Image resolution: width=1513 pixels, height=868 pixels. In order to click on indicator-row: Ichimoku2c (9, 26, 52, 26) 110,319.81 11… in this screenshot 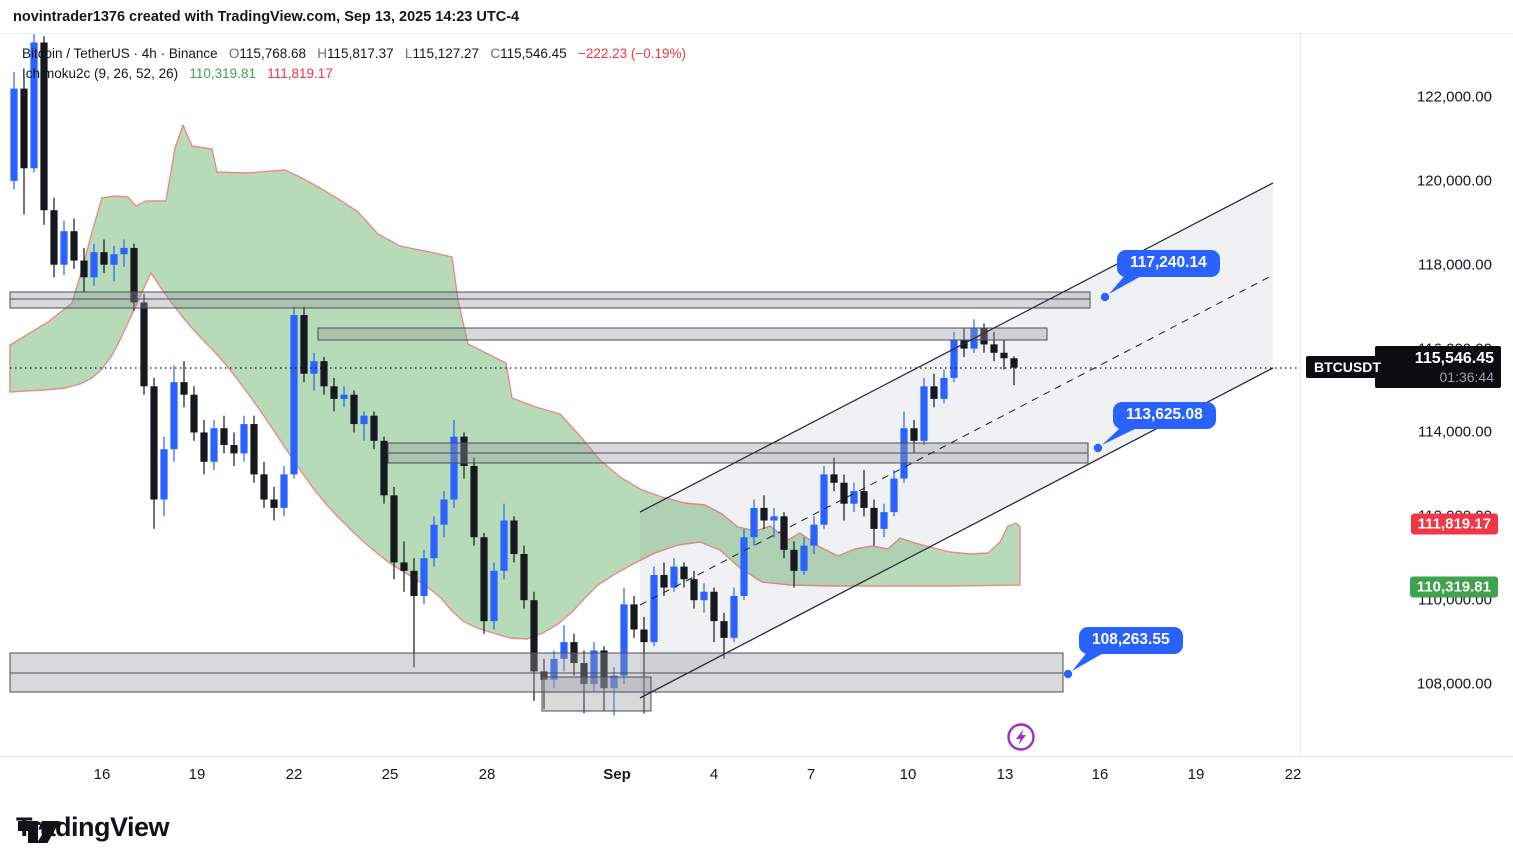, I will do `click(354, 74)`.